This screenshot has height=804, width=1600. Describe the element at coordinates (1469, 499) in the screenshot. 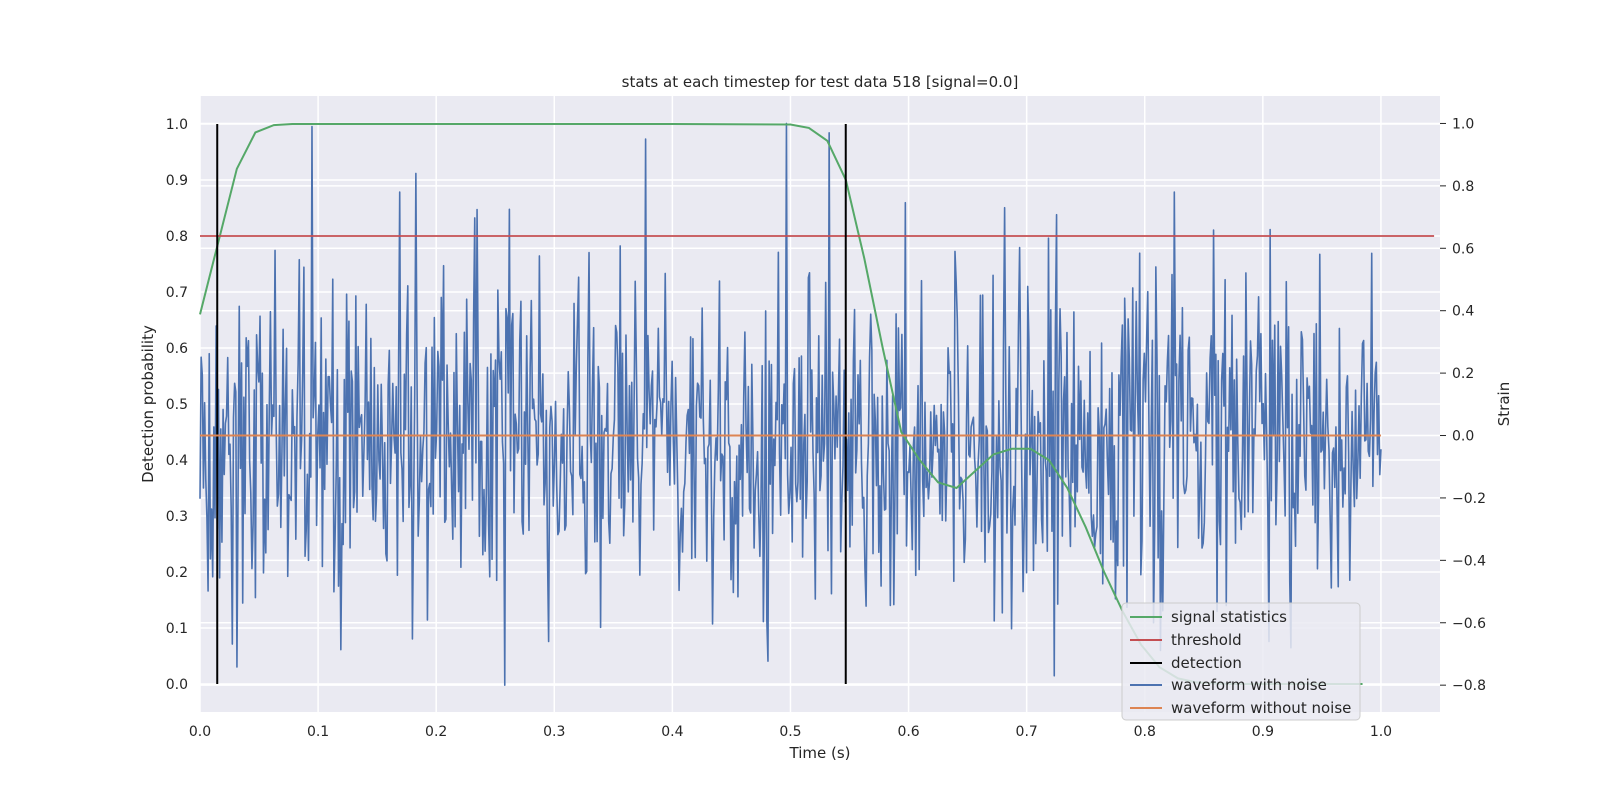

I see `y2-tick-label: −0.2` at that location.